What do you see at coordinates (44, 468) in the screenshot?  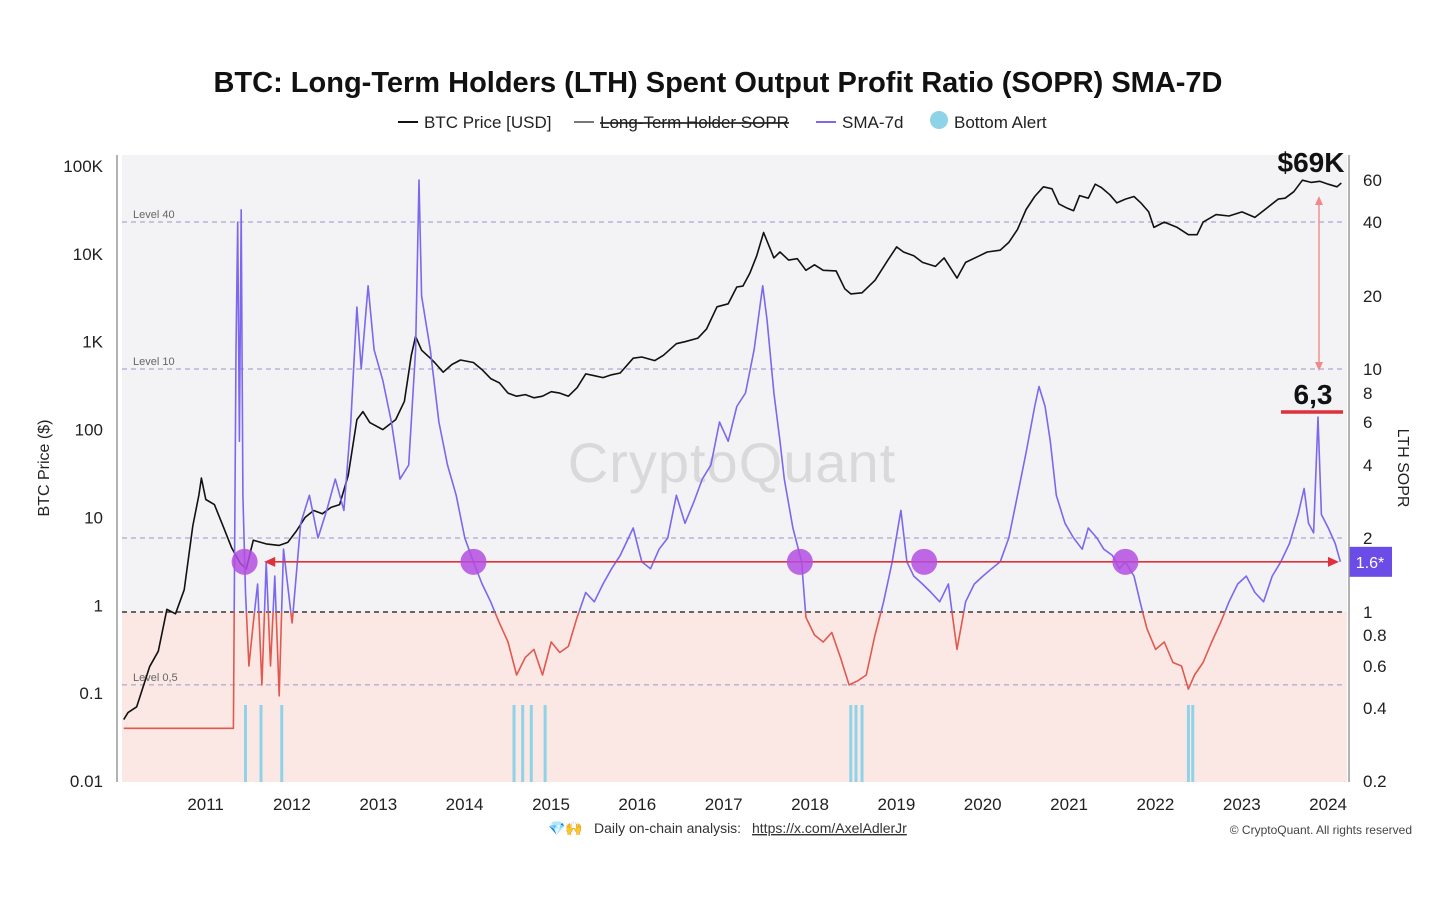 I see `left-axis-title: BTC Price ($)` at bounding box center [44, 468].